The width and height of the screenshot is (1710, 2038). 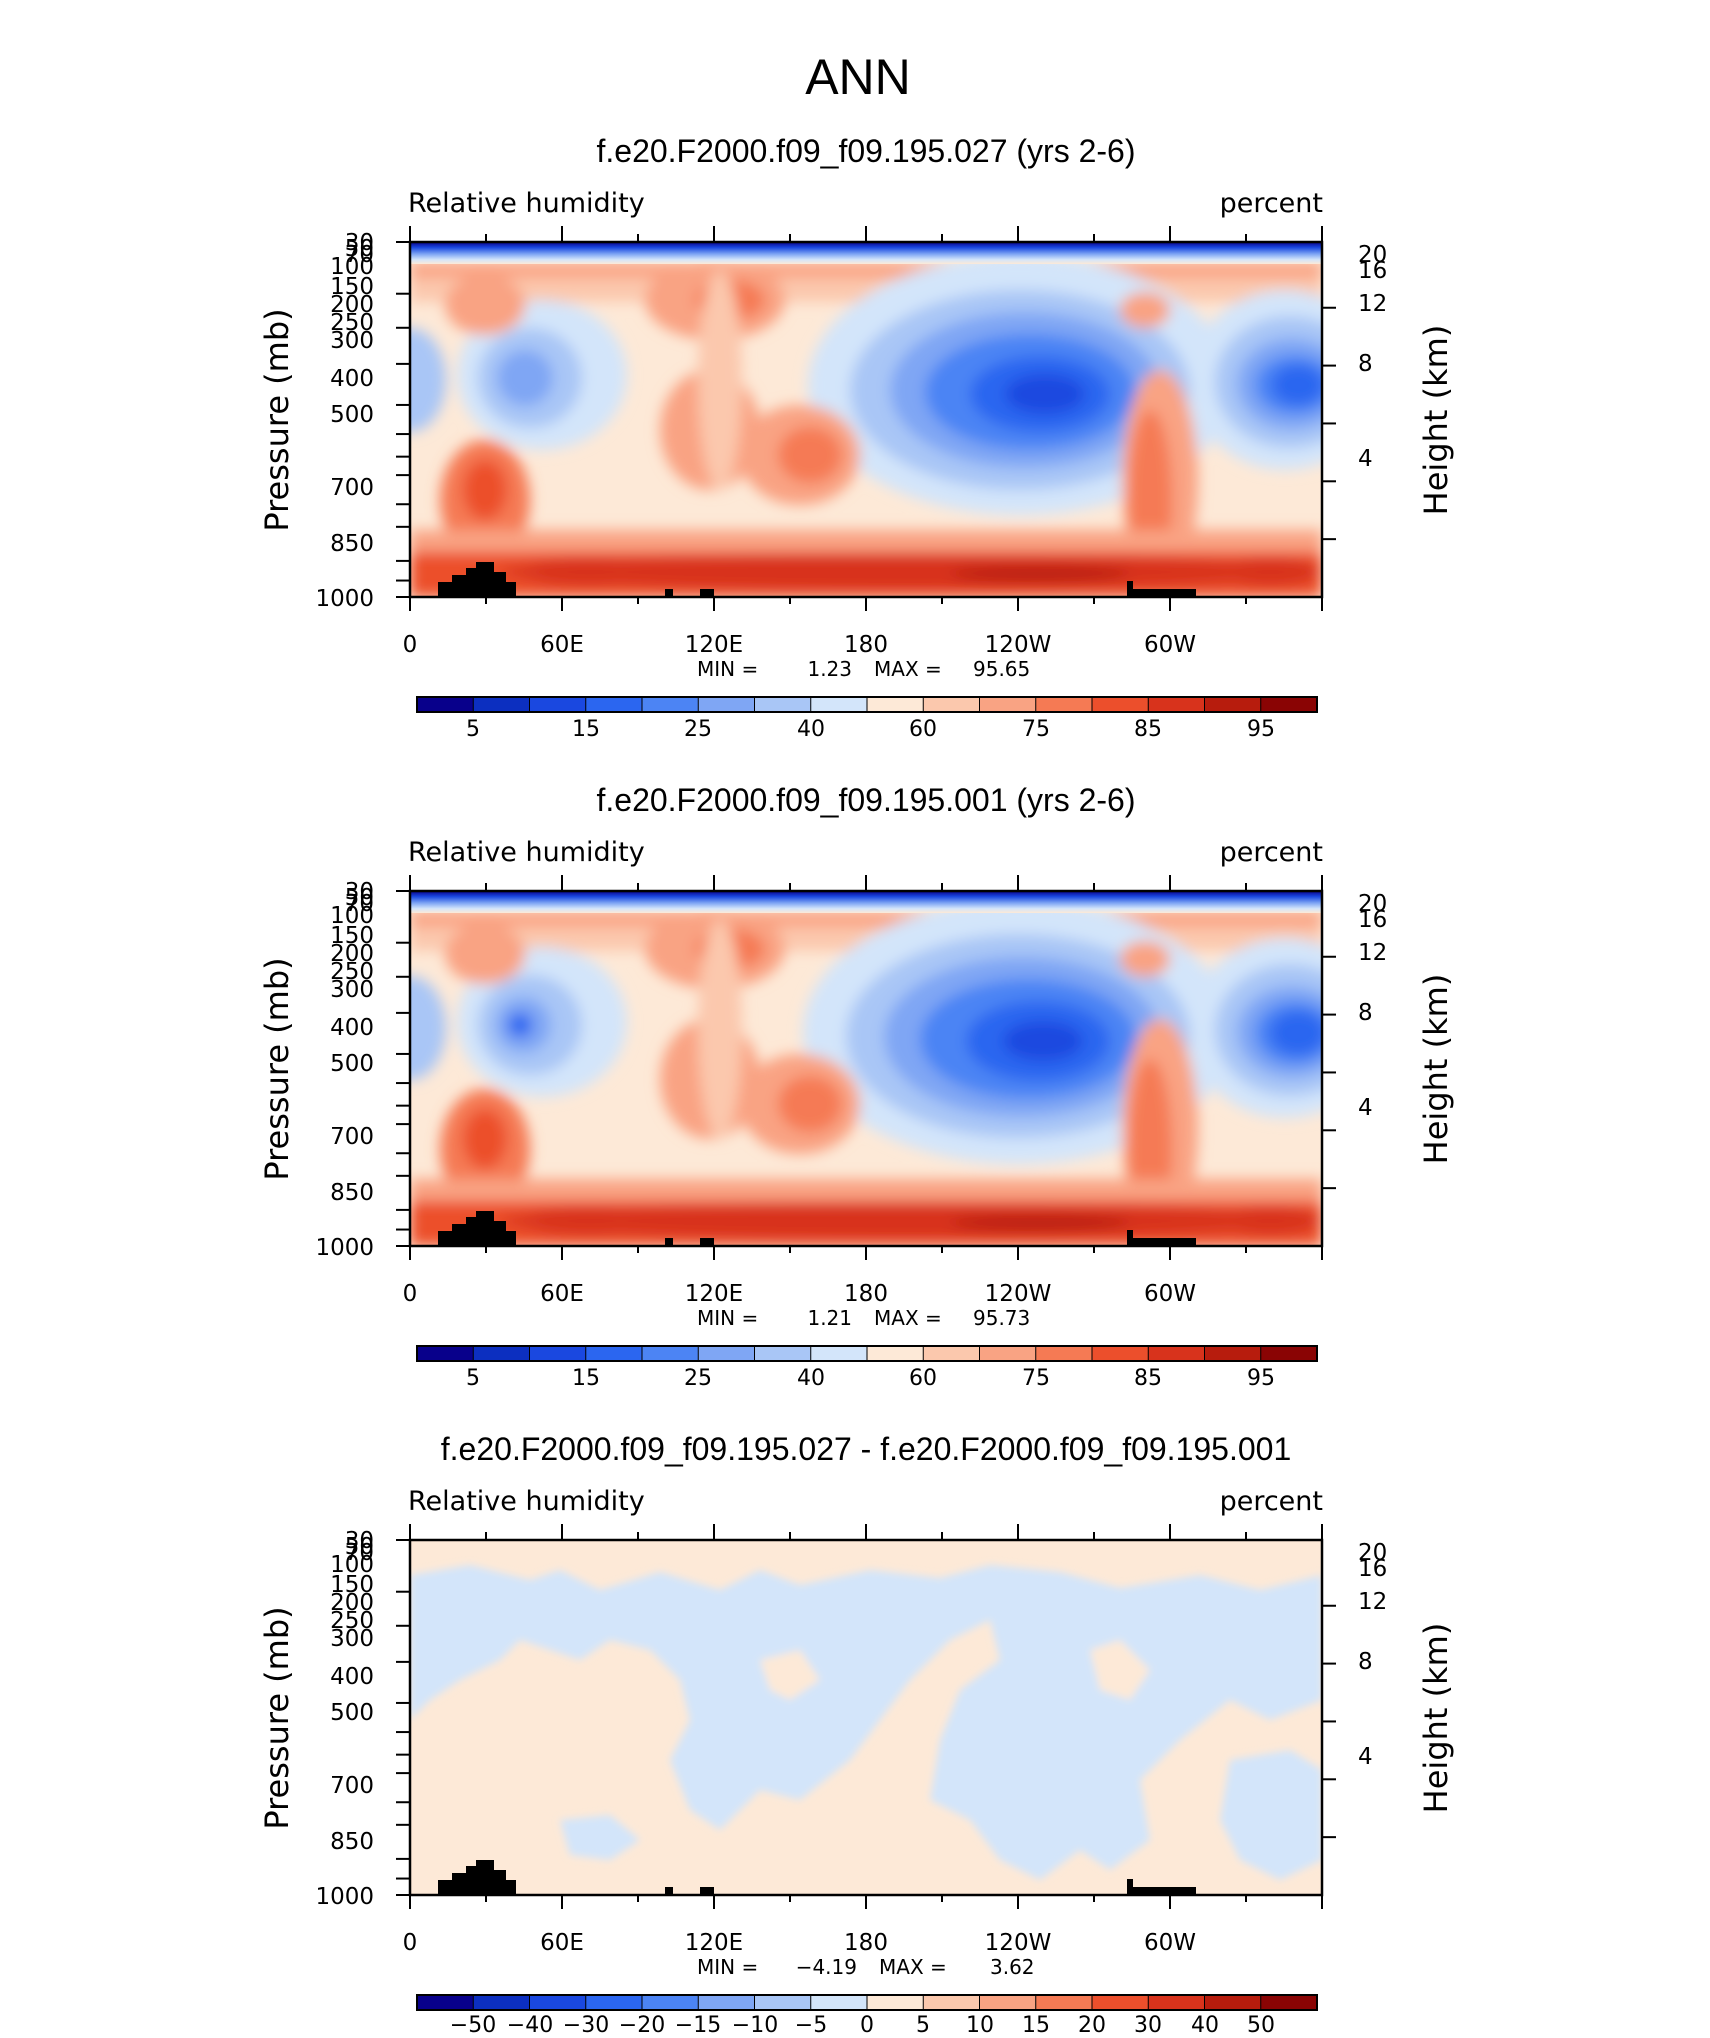 I want to click on colorbar-label: −30, so click(x=586, y=2025).